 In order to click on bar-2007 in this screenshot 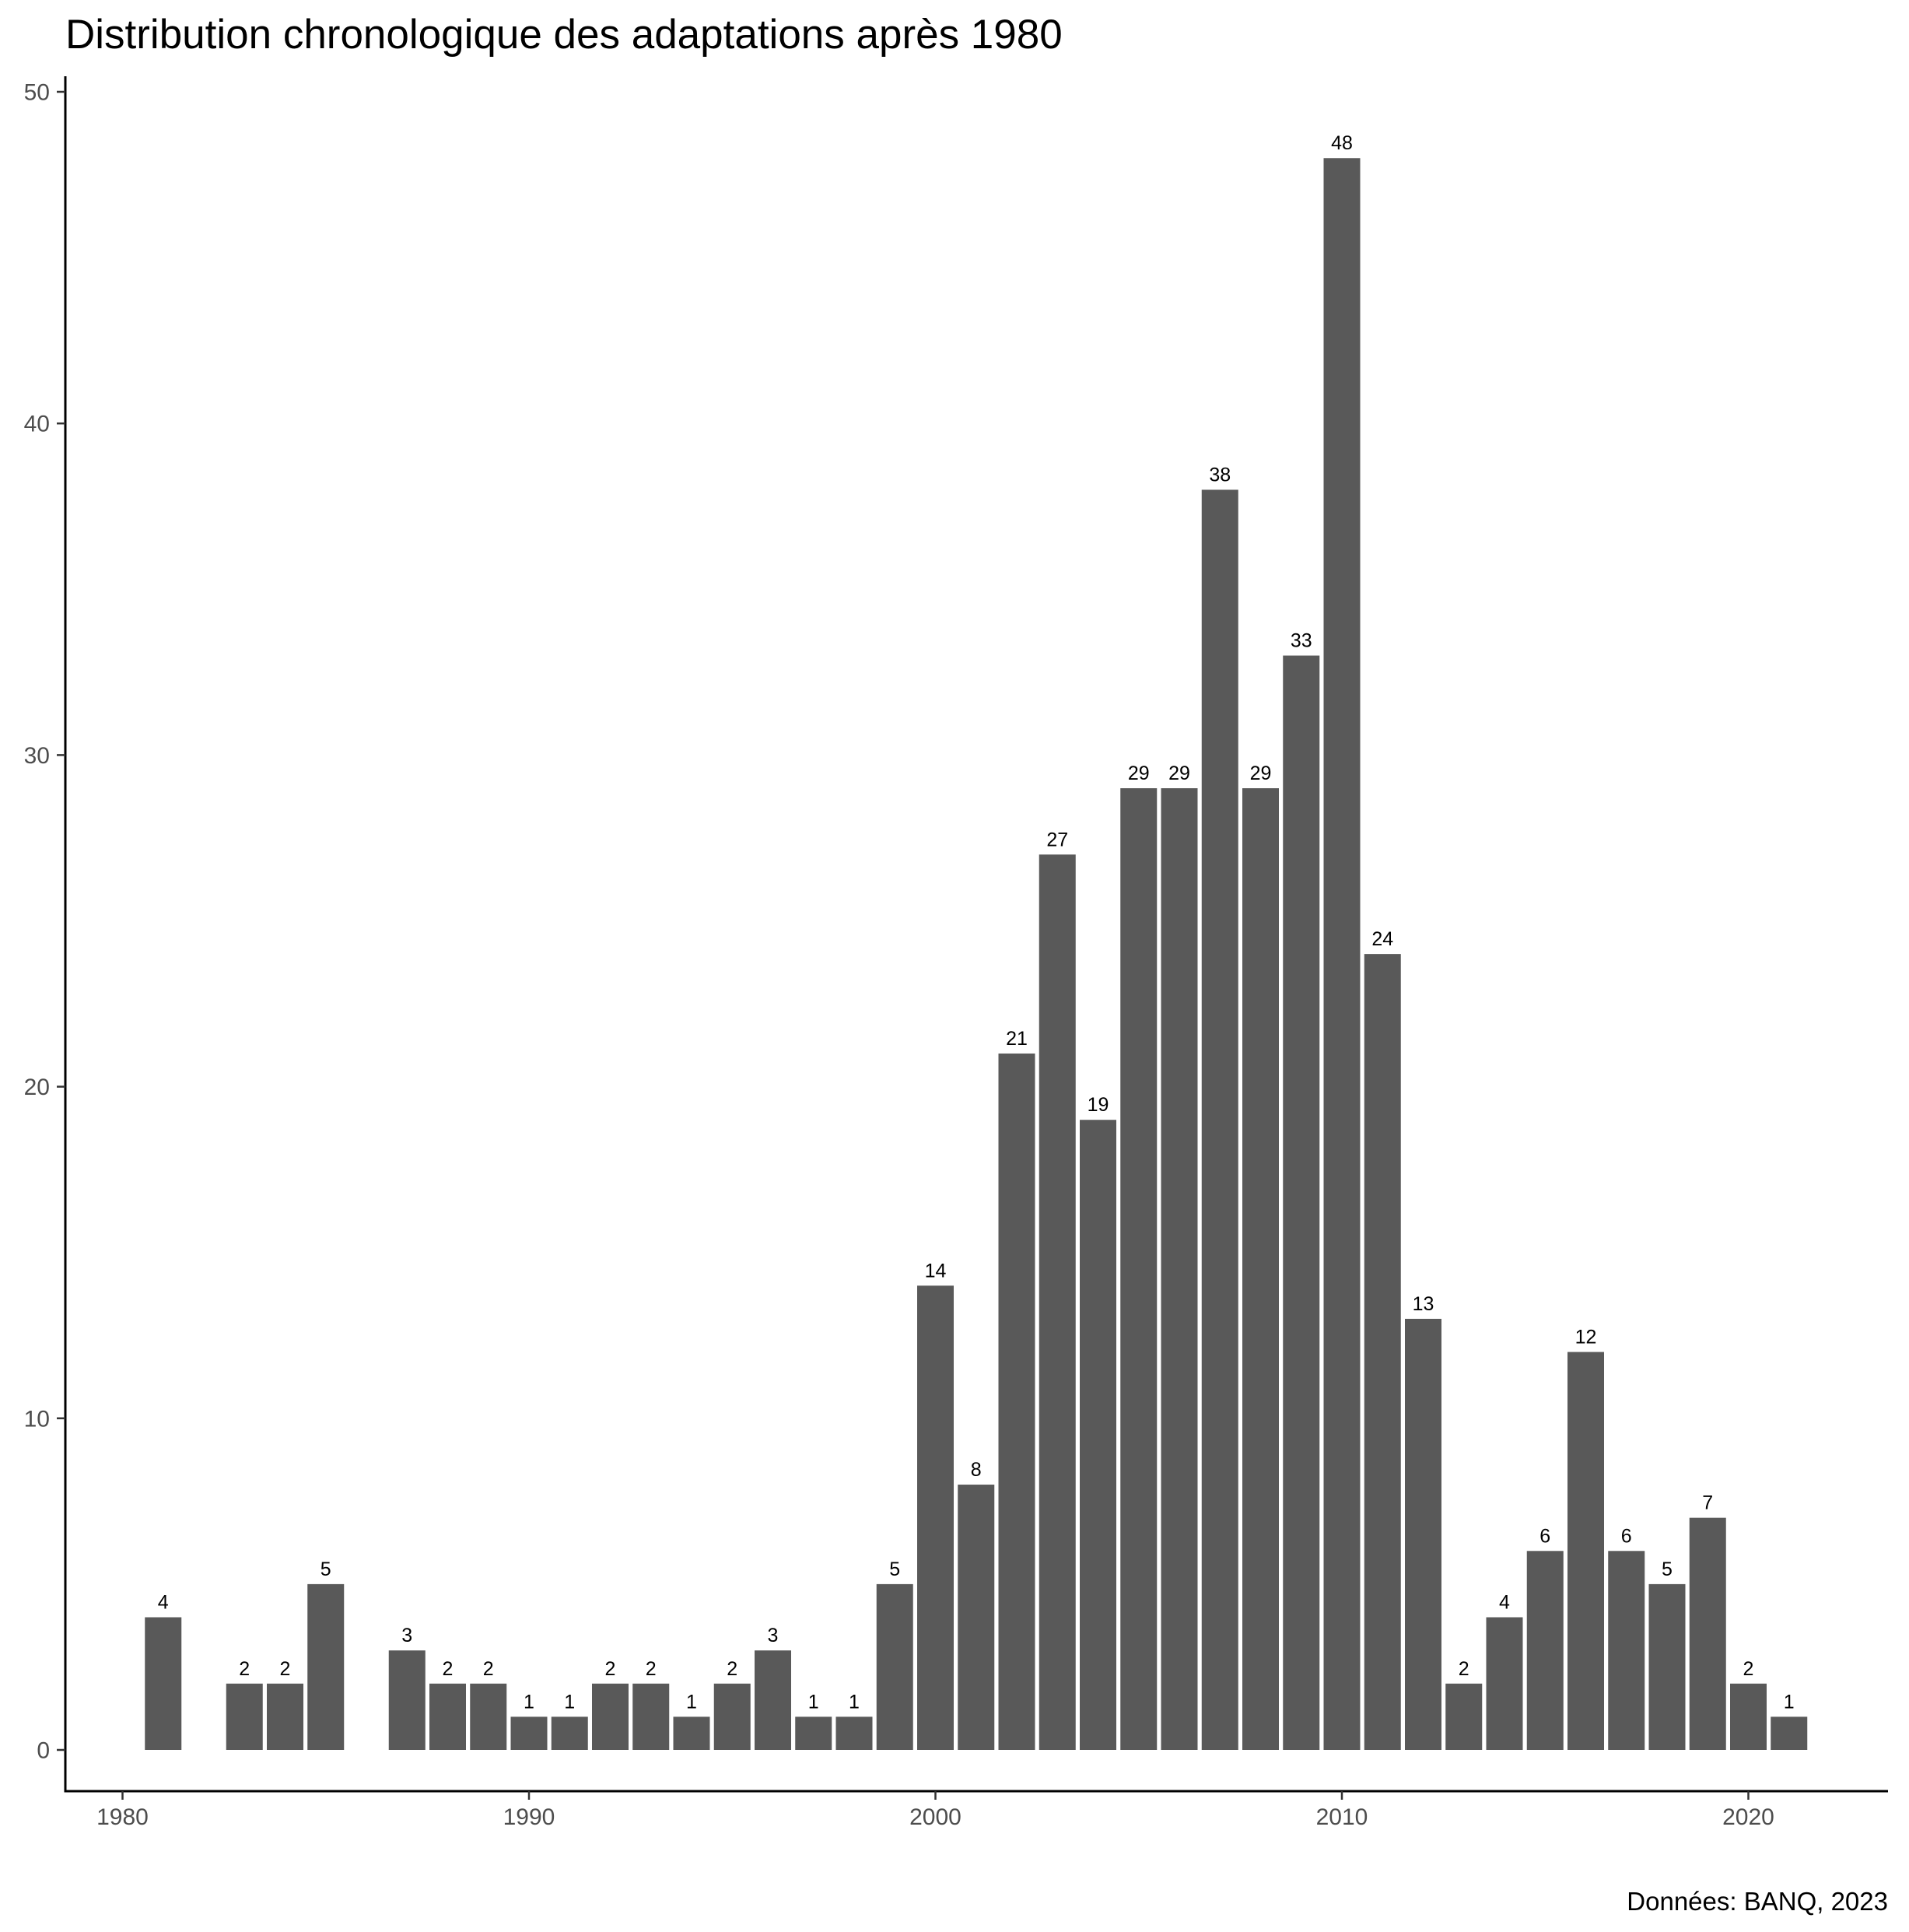, I will do `click(1219, 1120)`.